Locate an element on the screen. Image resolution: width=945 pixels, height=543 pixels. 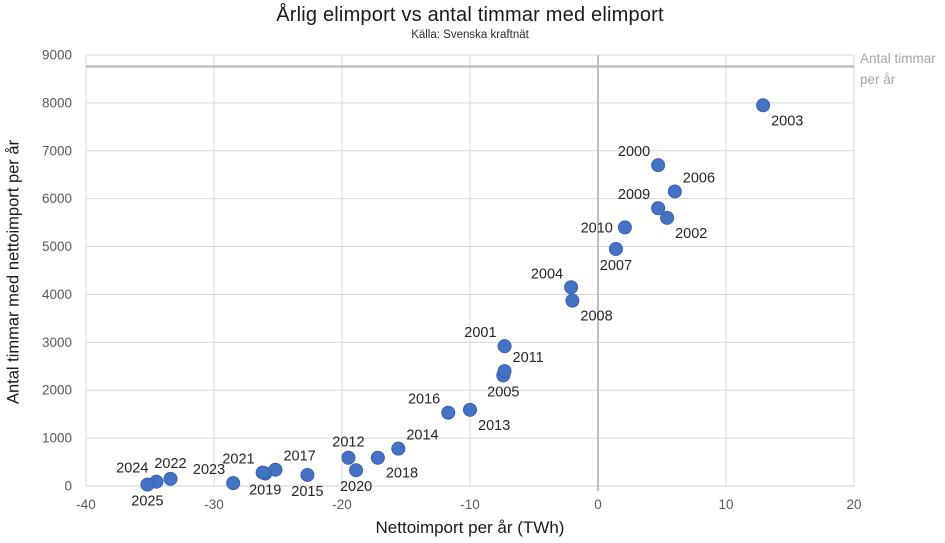
data-point-label: 2020 is located at coordinates (356, 487).